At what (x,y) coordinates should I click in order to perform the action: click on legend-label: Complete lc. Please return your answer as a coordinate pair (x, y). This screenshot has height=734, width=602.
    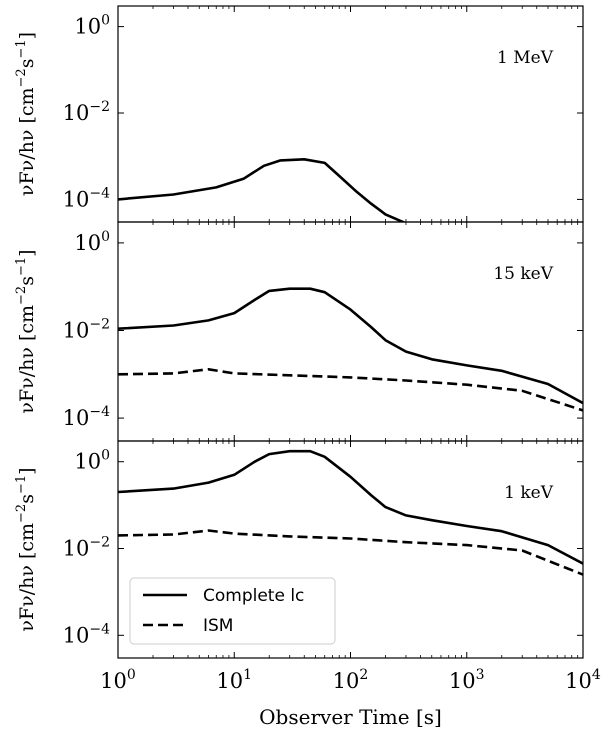
    Looking at the image, I should click on (253, 596).